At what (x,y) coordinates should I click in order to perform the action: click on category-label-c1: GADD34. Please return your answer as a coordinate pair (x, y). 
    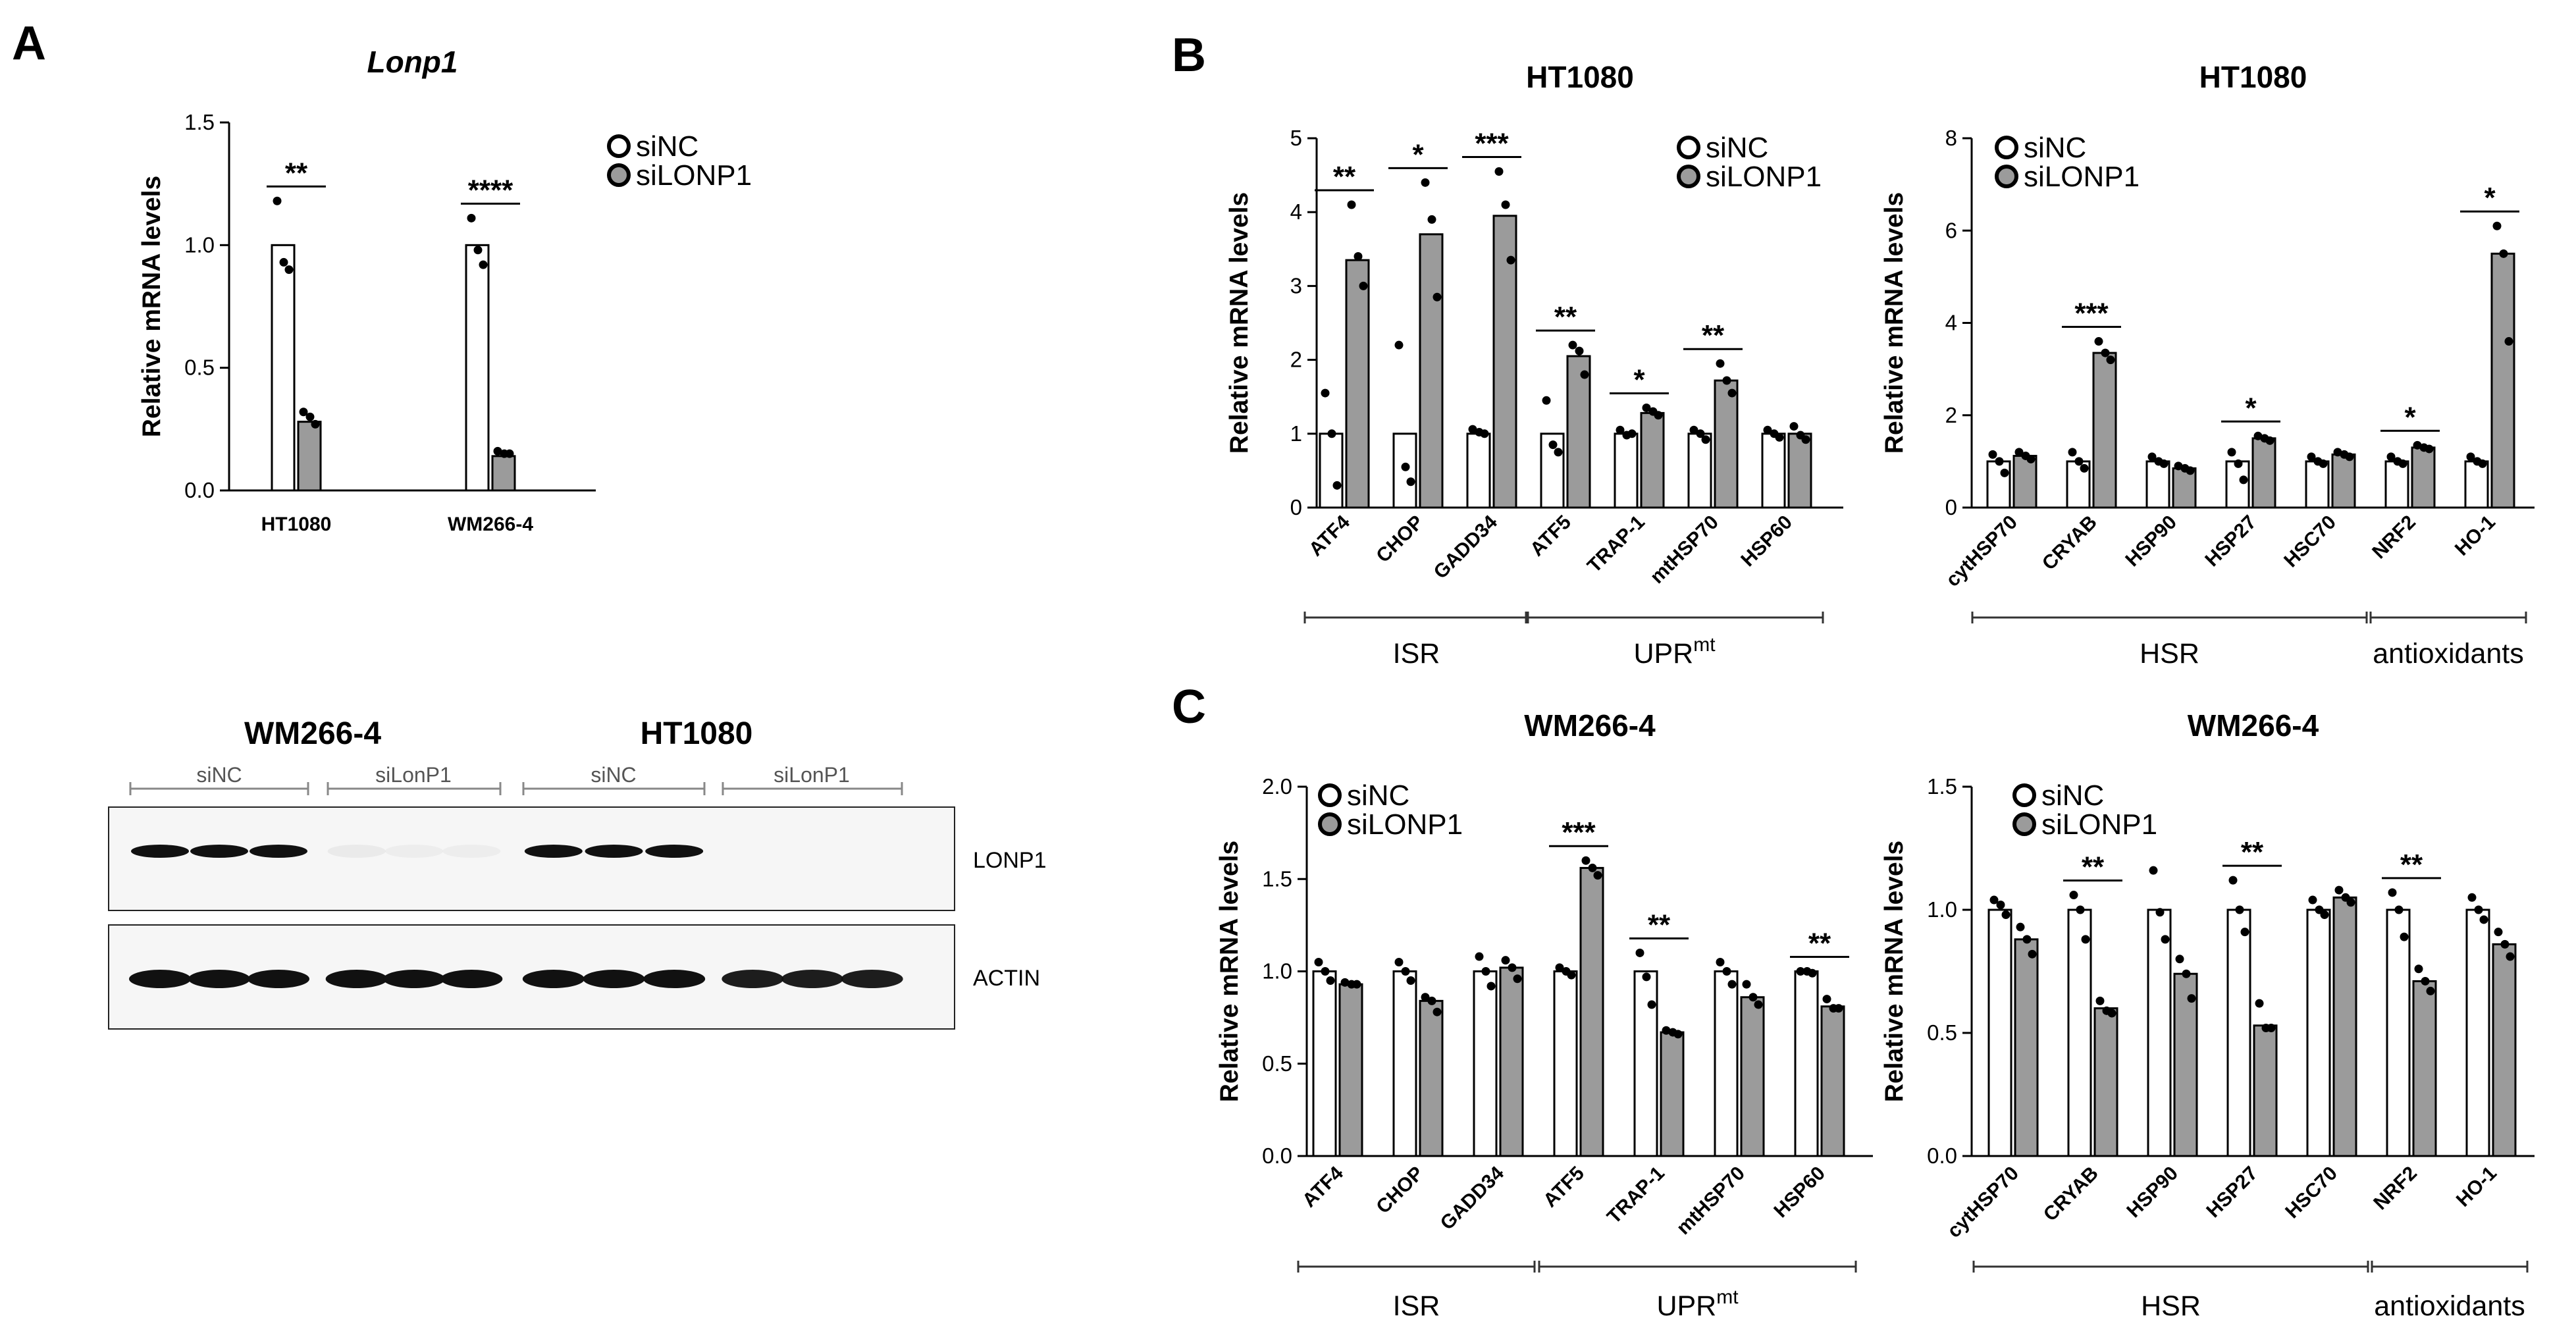
    Looking at the image, I should click on (1473, 1198).